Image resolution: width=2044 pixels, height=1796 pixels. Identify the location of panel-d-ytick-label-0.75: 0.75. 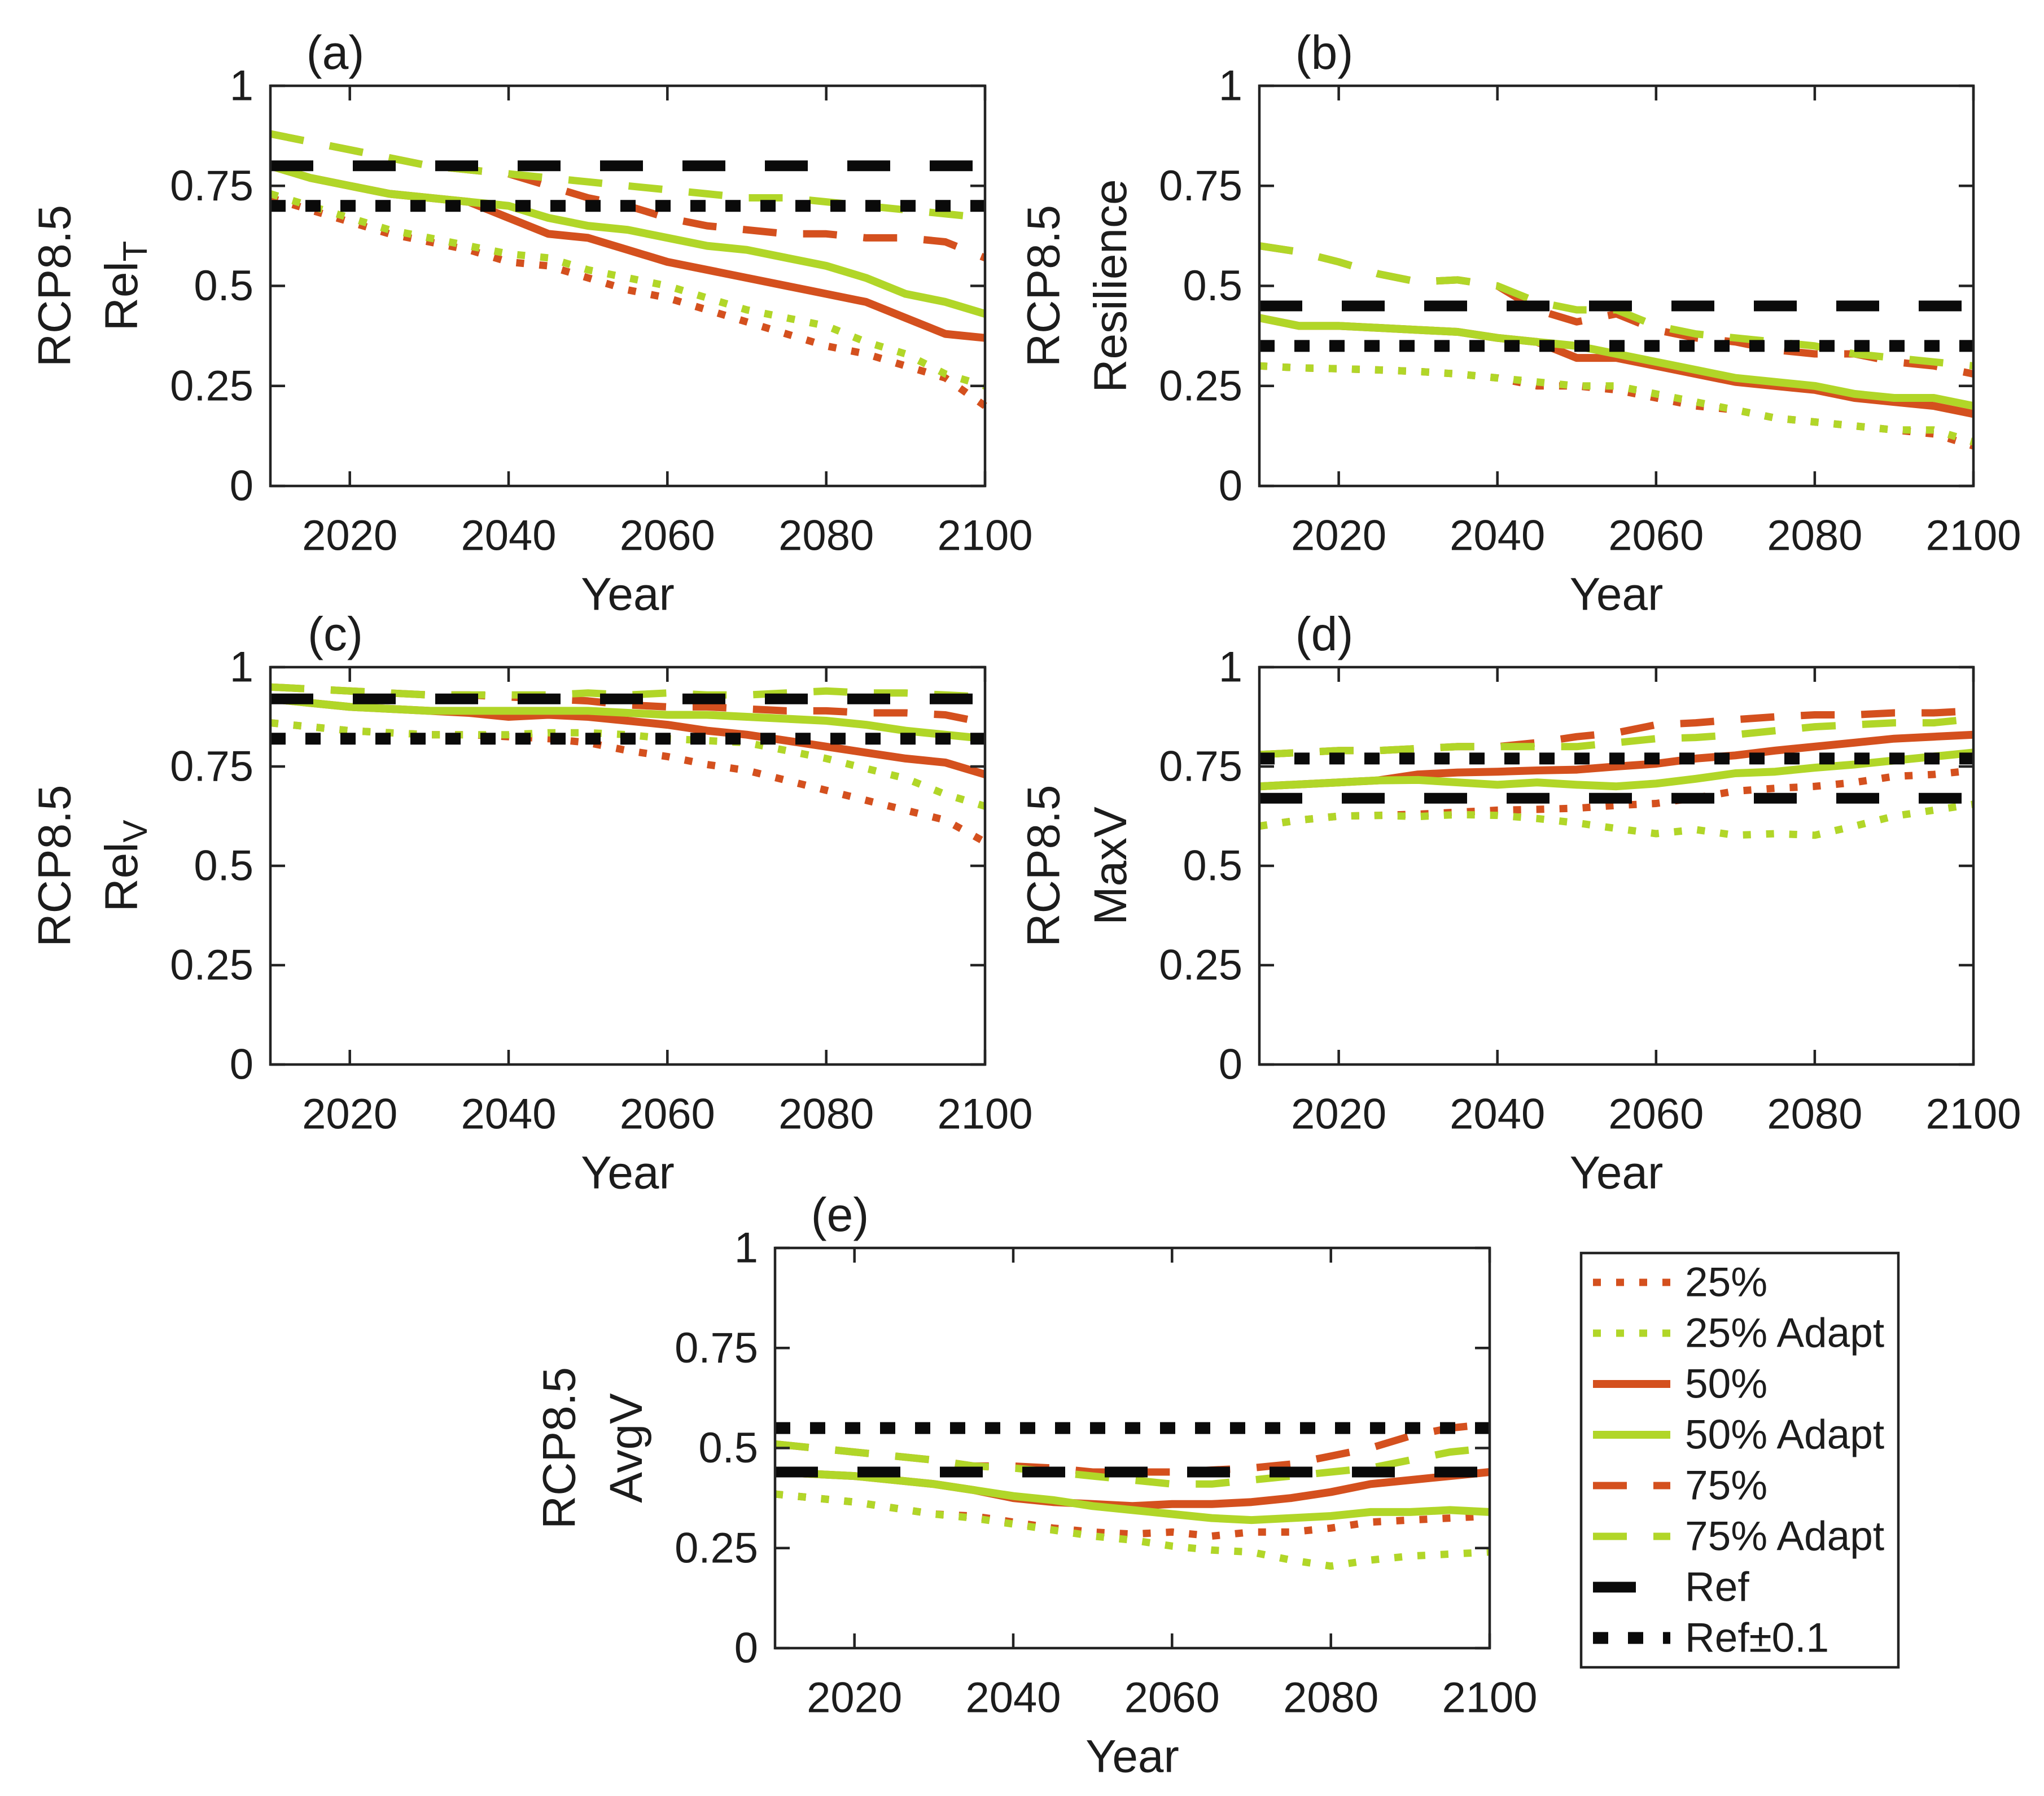
(1200, 767).